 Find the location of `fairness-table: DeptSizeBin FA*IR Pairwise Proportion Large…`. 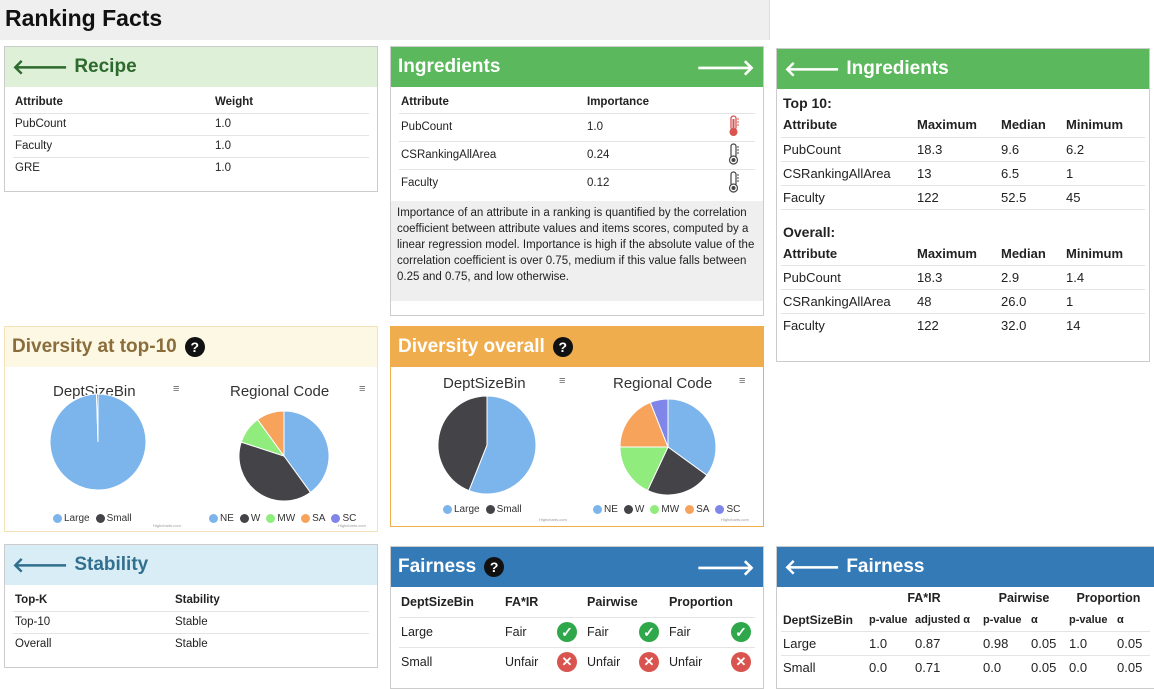

fairness-table: DeptSizeBin FA*IR Pairwise Proportion Large… is located at coordinates (577, 632).